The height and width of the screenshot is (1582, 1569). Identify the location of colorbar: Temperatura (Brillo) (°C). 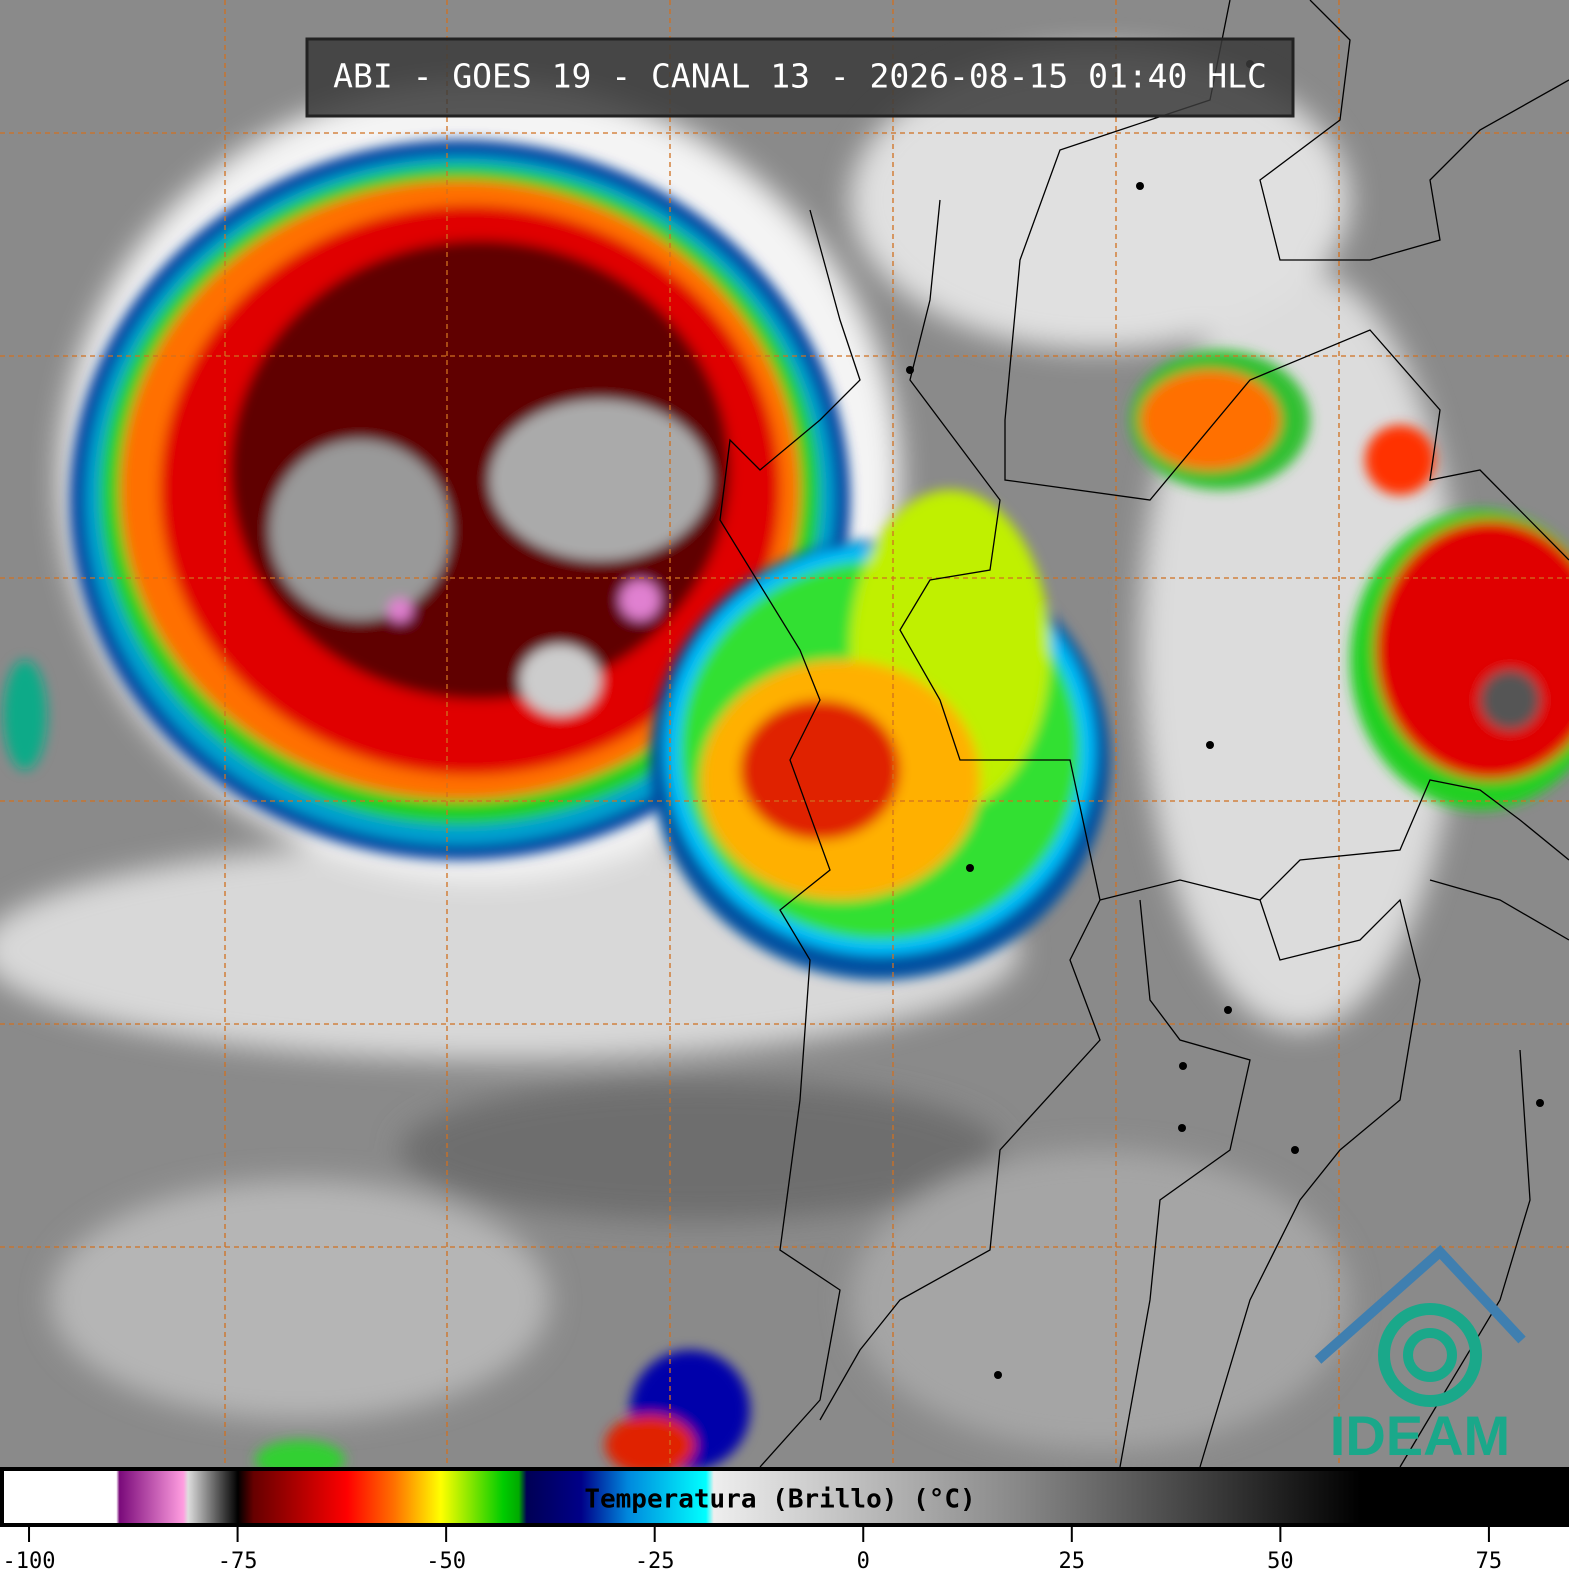
(784, 1497).